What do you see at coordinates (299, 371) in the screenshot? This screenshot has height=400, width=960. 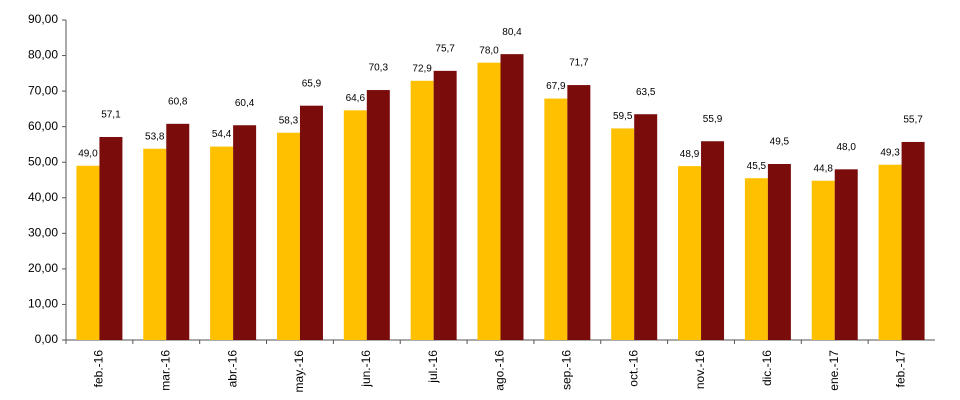 I see `x-tick-label: may.-16` at bounding box center [299, 371].